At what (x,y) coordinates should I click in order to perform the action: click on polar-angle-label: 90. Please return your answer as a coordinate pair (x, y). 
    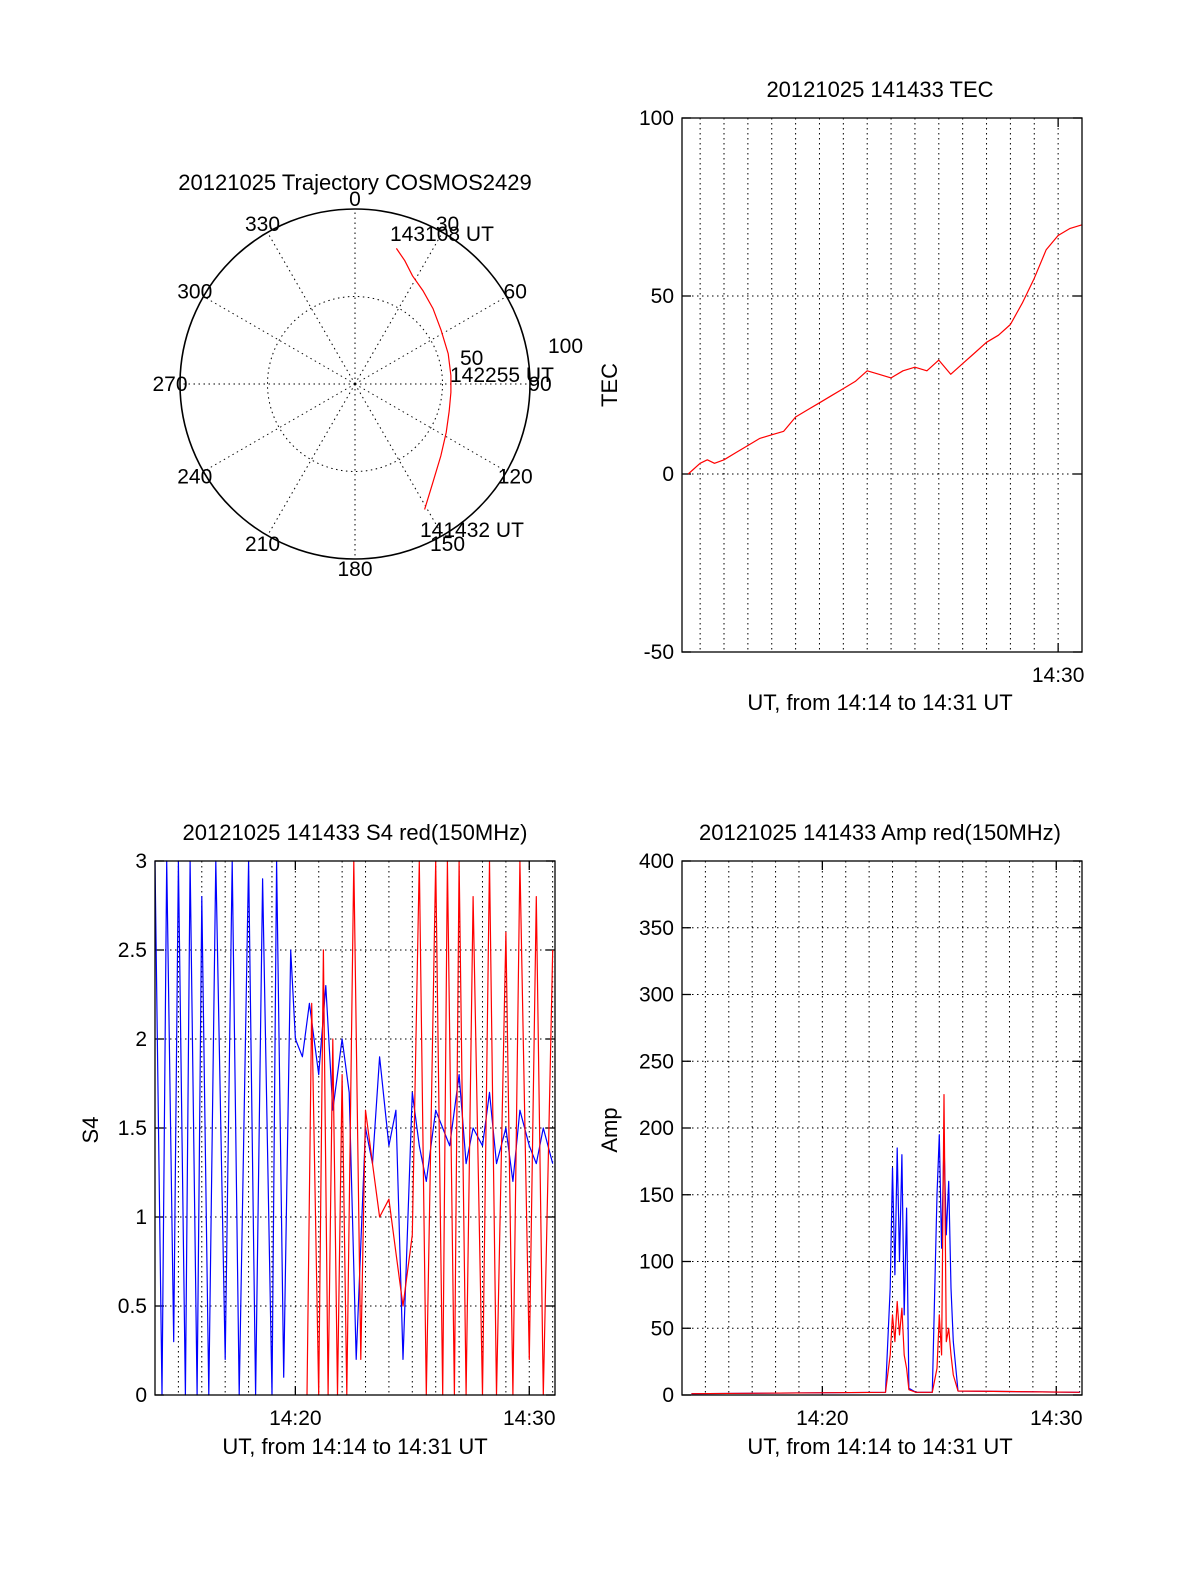
    Looking at the image, I should click on (539, 384).